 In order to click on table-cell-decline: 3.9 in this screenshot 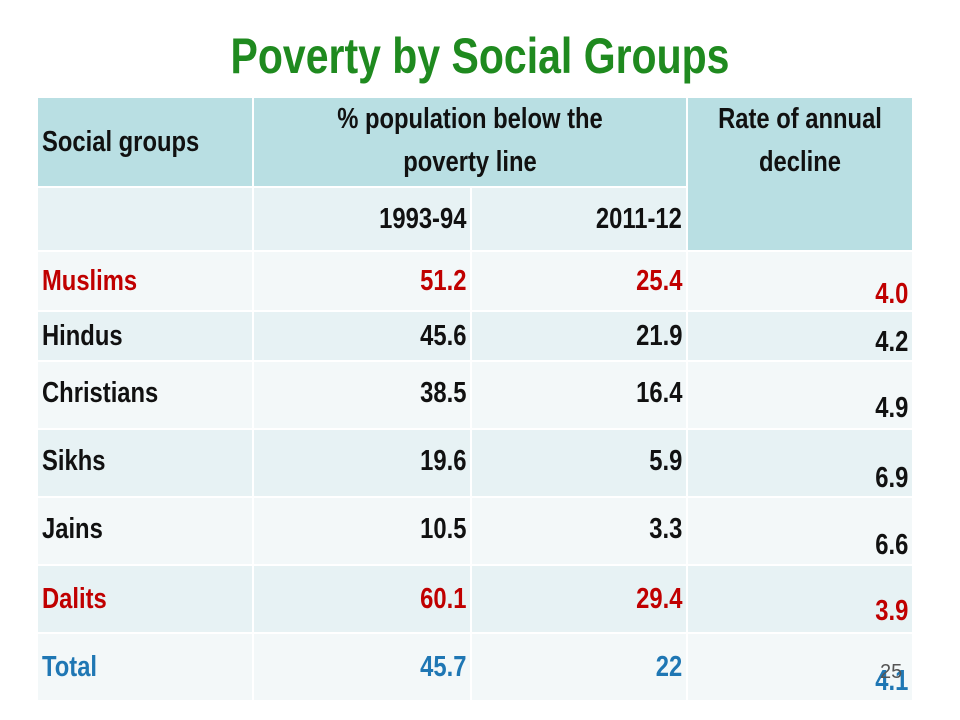, I will do `click(800, 599)`.